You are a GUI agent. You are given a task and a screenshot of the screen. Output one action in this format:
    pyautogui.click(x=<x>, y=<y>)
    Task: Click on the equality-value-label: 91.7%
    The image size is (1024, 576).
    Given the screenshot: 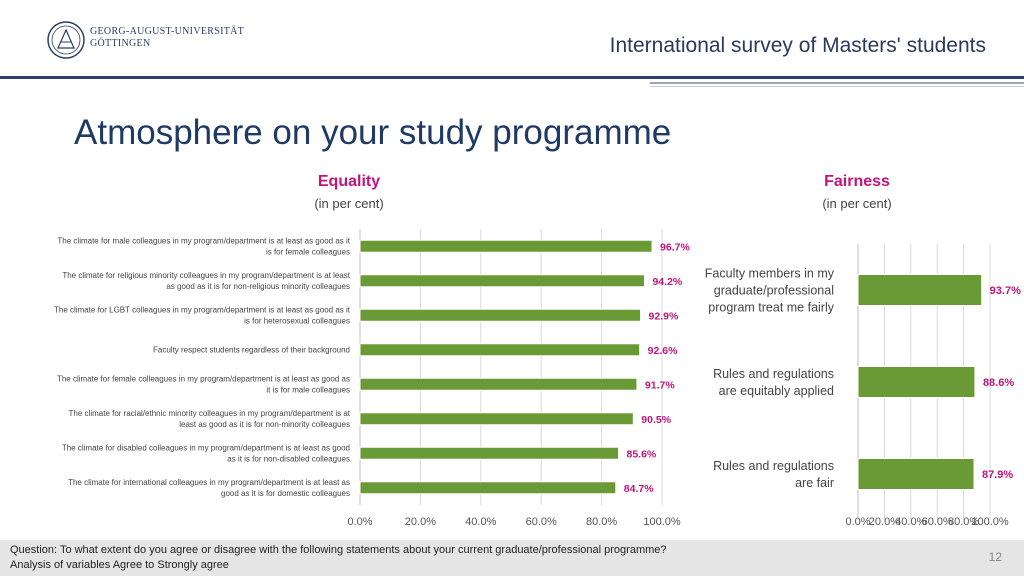 What is the action you would take?
    pyautogui.click(x=660, y=385)
    